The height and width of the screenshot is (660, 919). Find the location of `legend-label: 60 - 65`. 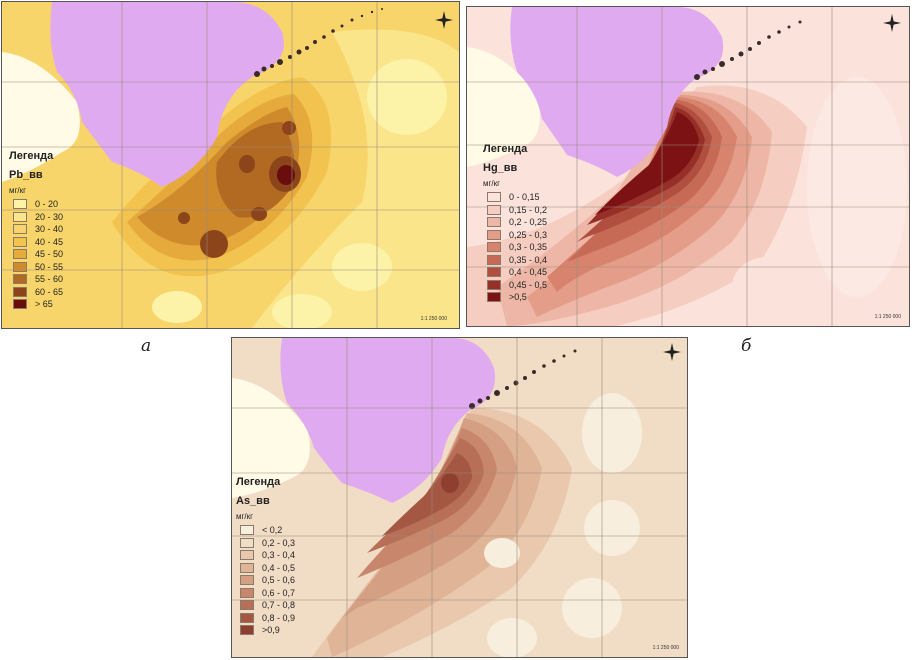

legend-label: 60 - 65 is located at coordinates (49, 291).